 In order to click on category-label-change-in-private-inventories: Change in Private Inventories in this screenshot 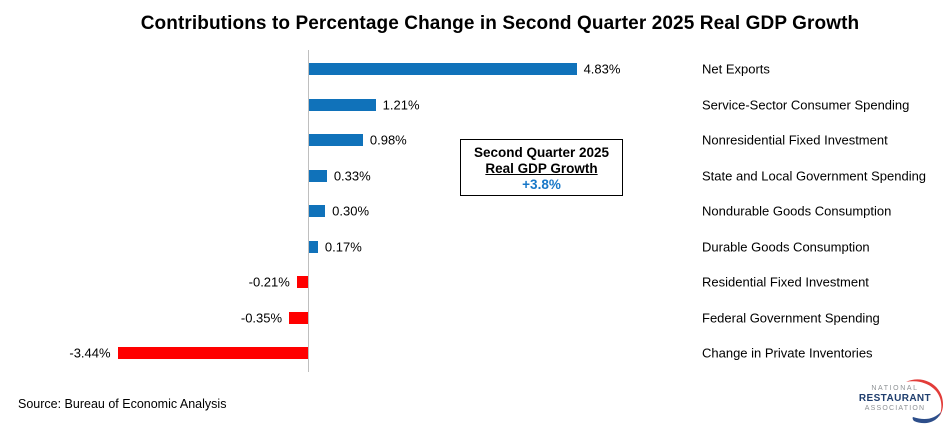, I will do `click(787, 353)`.